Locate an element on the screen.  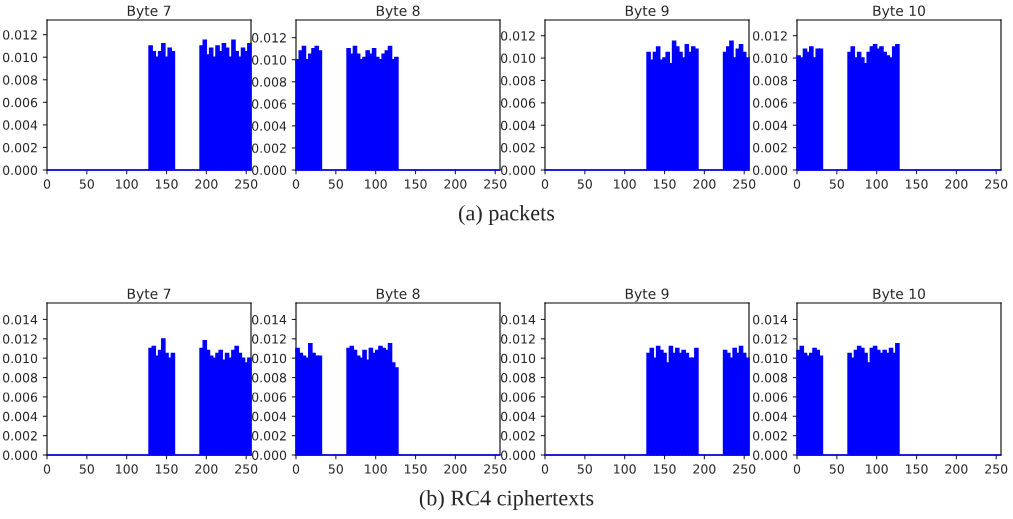
text: (b) RC4 ciphertexts is located at coordinates (506, 500).